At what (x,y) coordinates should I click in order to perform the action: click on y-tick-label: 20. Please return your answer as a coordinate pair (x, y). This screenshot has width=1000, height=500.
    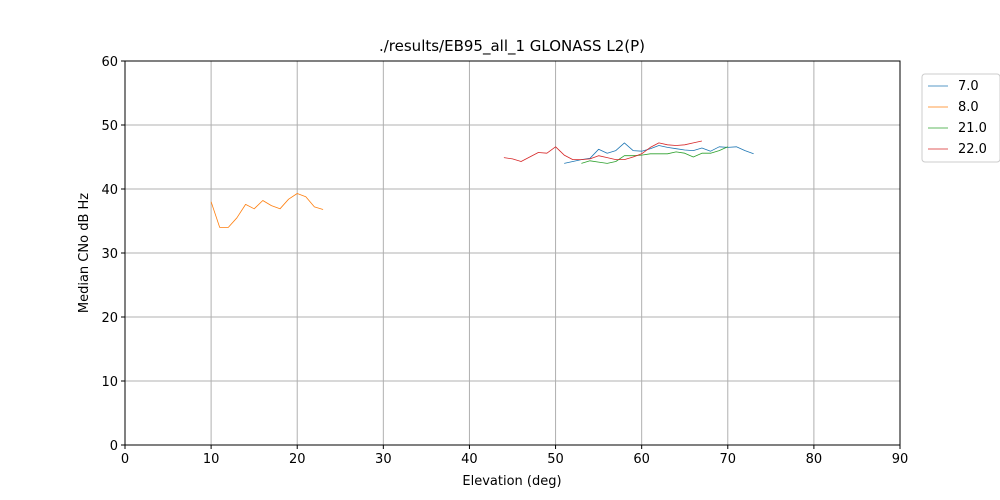
    Looking at the image, I should click on (109, 318).